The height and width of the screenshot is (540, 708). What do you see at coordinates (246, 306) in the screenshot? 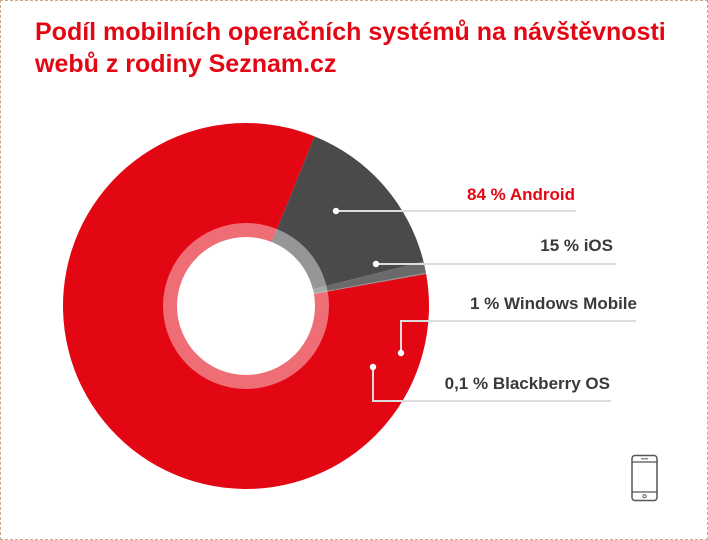
I see `donut-hole` at bounding box center [246, 306].